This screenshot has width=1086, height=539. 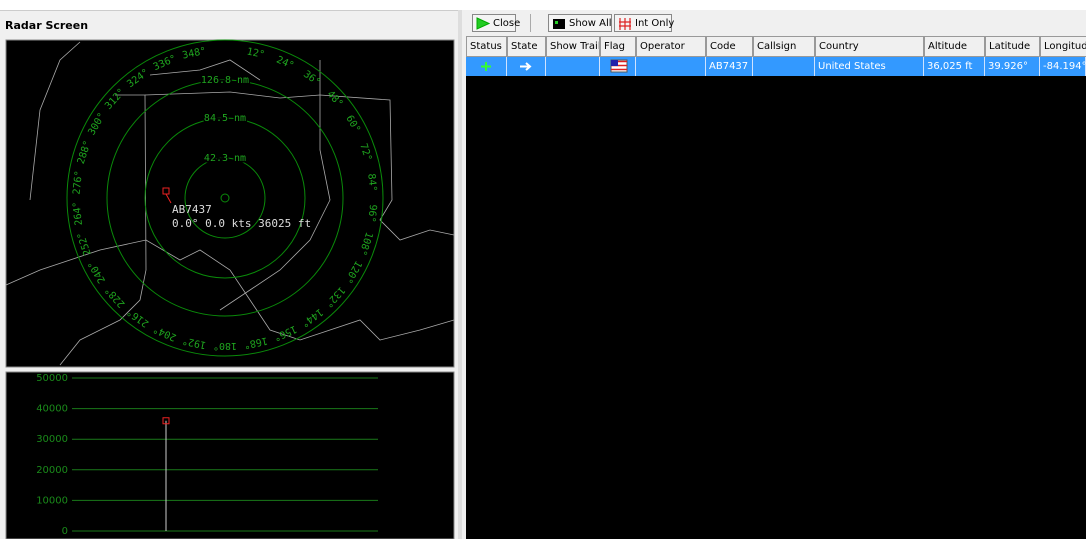 I want to click on button-label: Close, so click(x=507, y=23).